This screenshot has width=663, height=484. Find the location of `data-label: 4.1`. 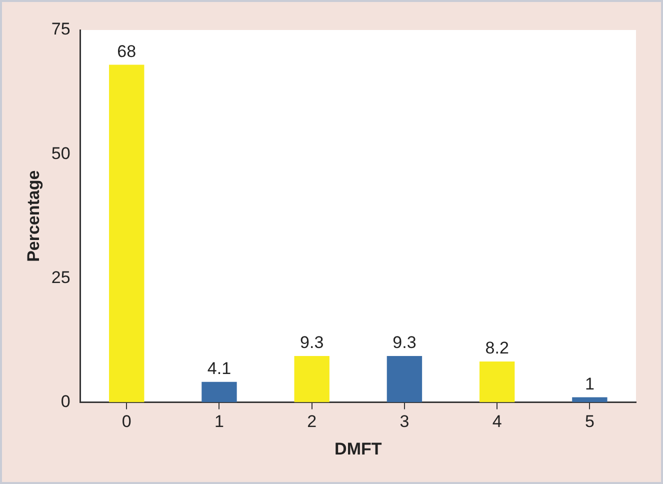

data-label: 4.1 is located at coordinates (219, 368).